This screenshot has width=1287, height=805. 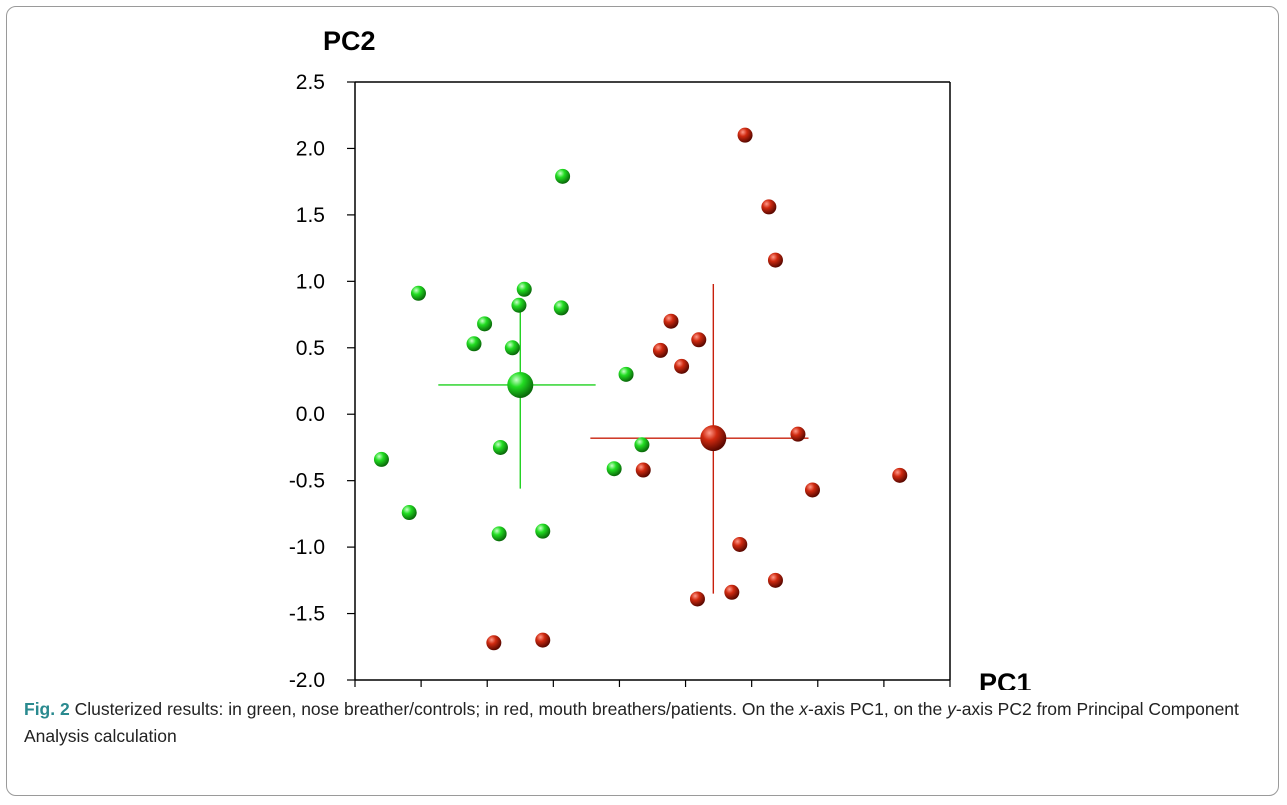 I want to click on cluster-crosshairs, so click(x=623, y=438).